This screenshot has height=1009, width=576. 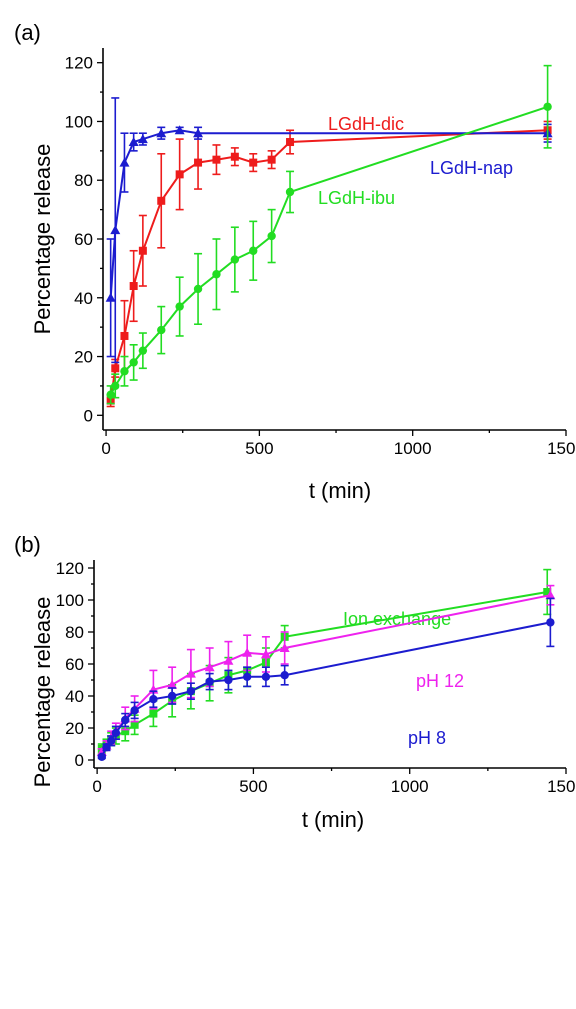 I want to click on panel-label: (b), so click(x=27, y=544).